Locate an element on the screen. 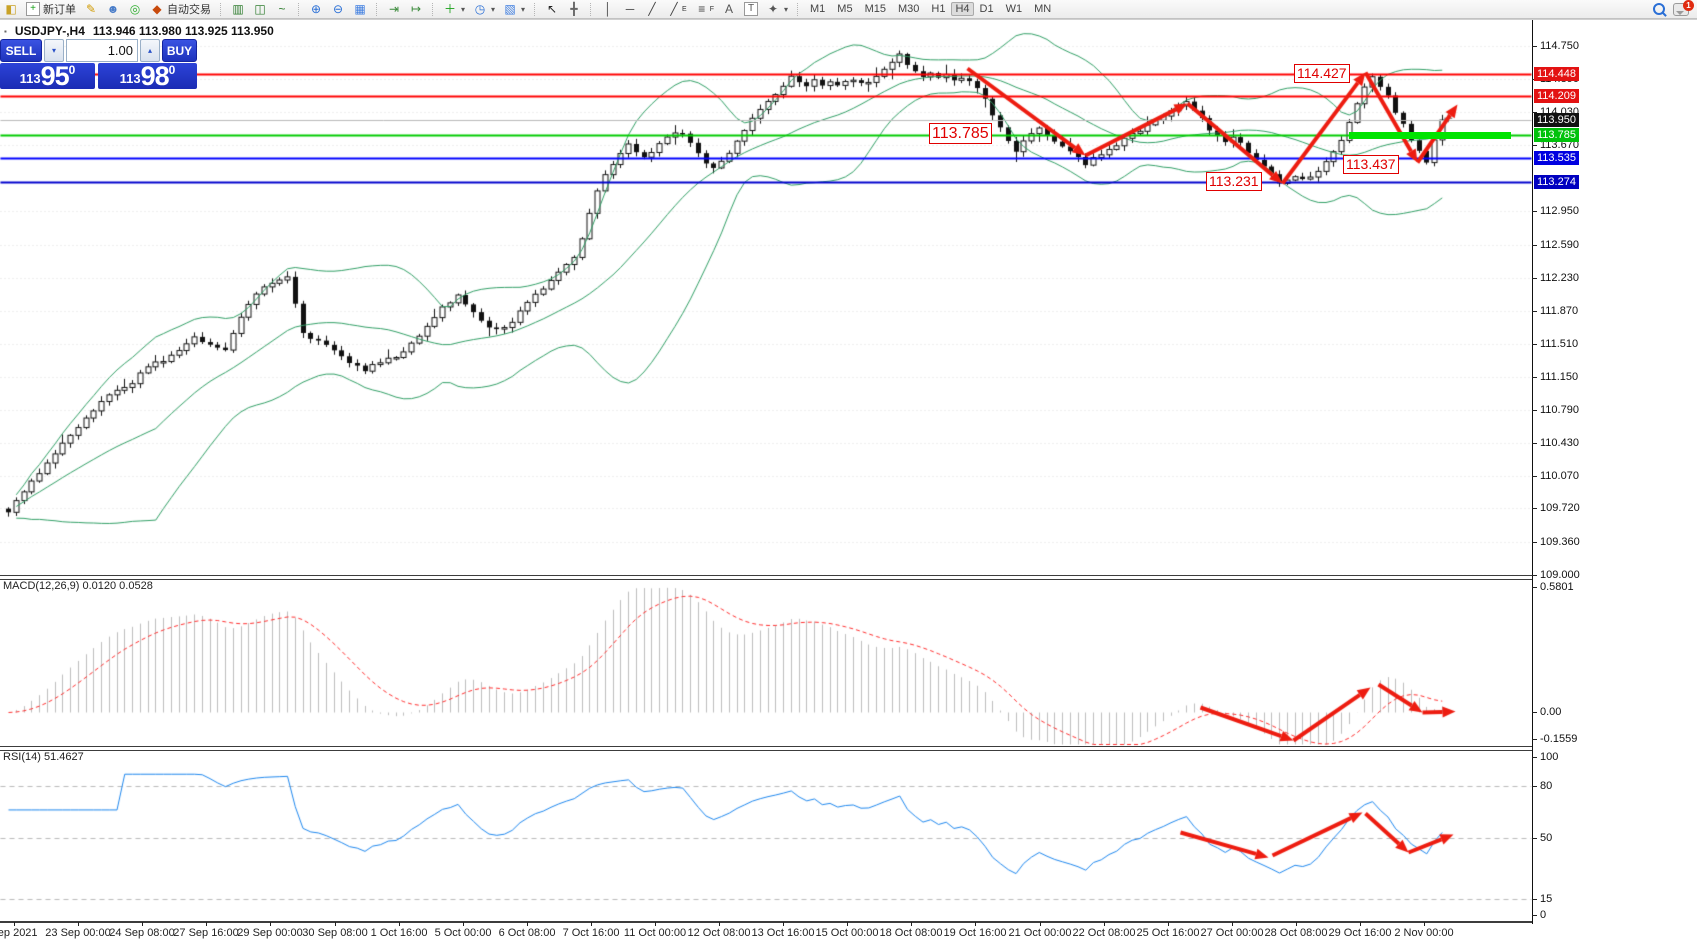  swing-annotation-113.785: 113.785 is located at coordinates (960, 134).